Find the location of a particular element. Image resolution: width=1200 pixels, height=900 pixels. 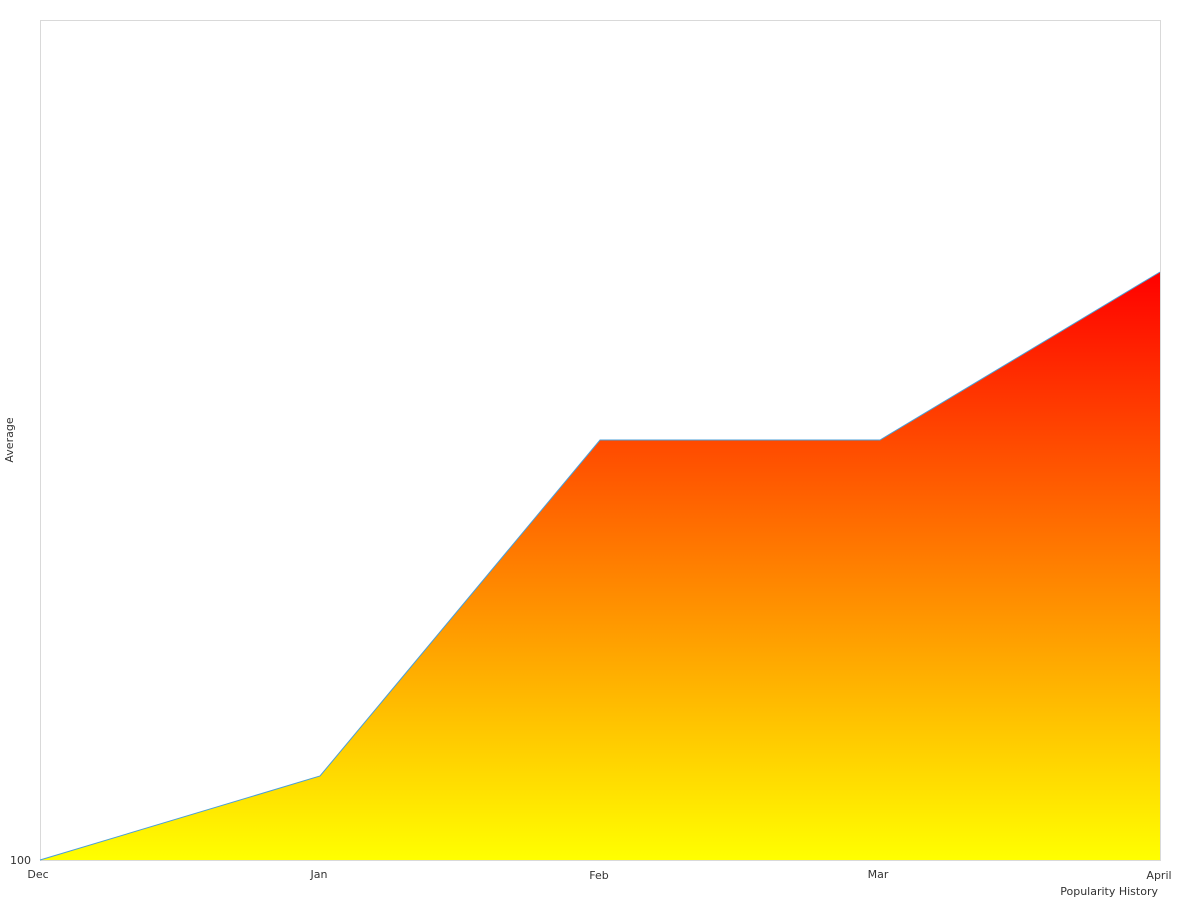

x-tick-label-jan: Jan is located at coordinates (319, 874).